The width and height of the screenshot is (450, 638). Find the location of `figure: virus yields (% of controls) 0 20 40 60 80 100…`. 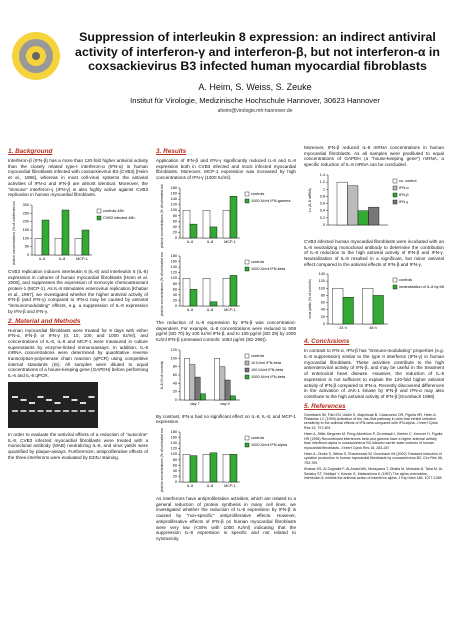

figure: virus yields (% of controls) 0 20 40 60 80 100… is located at coordinates (376, 301).